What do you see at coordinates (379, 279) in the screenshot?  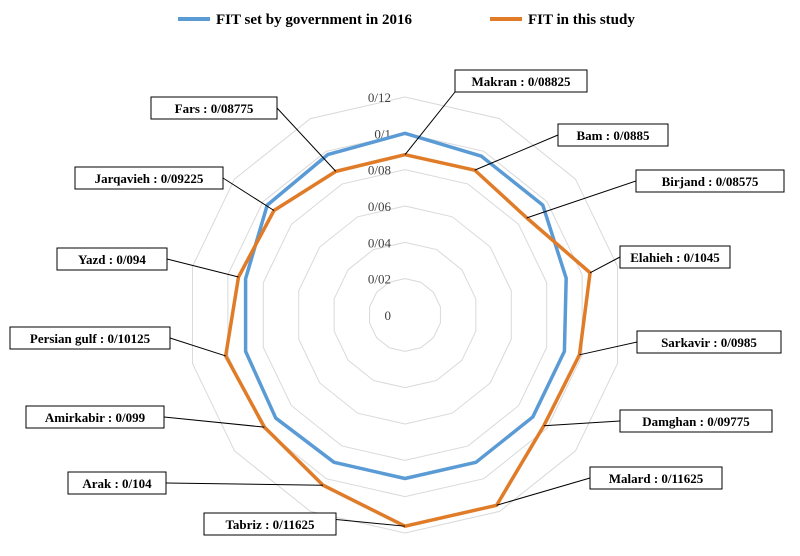 I see `tick-label: 0/02` at bounding box center [379, 279].